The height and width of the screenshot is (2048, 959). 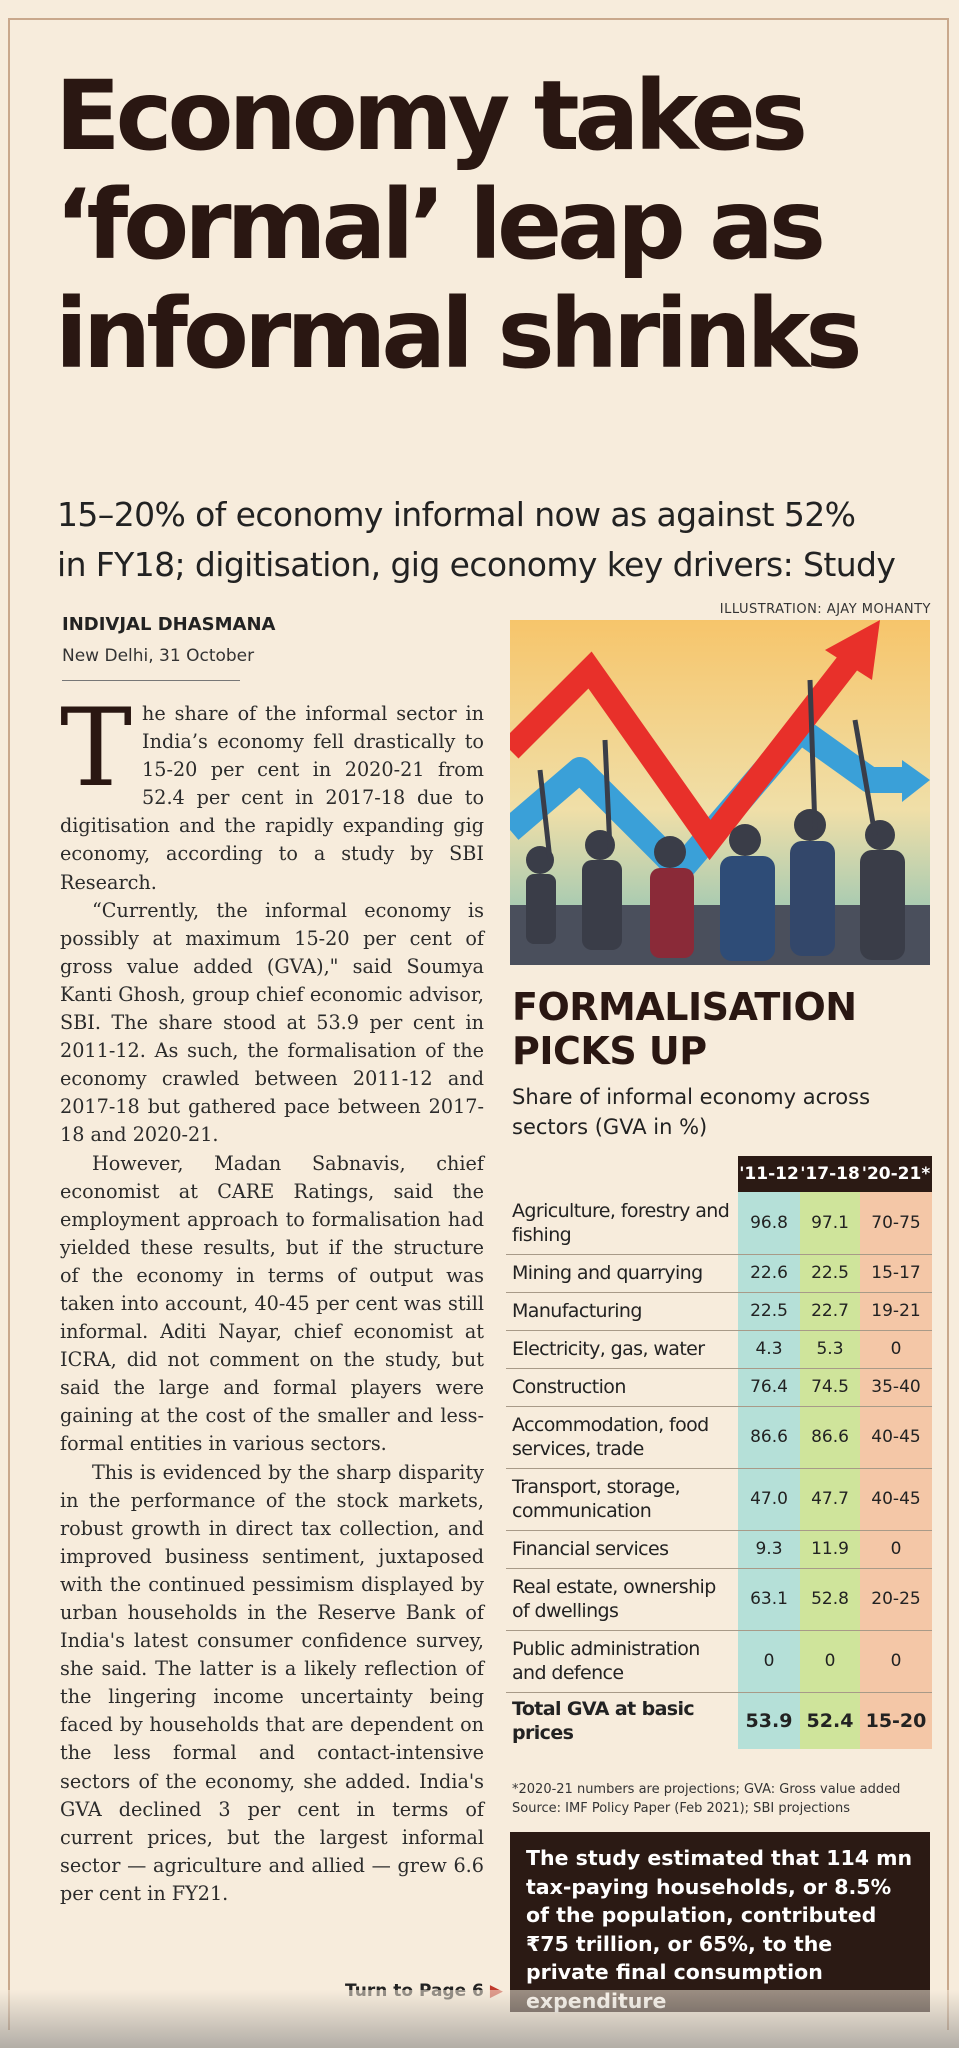 I want to click on cell-2011-12: 76.4, so click(x=769, y=1387).